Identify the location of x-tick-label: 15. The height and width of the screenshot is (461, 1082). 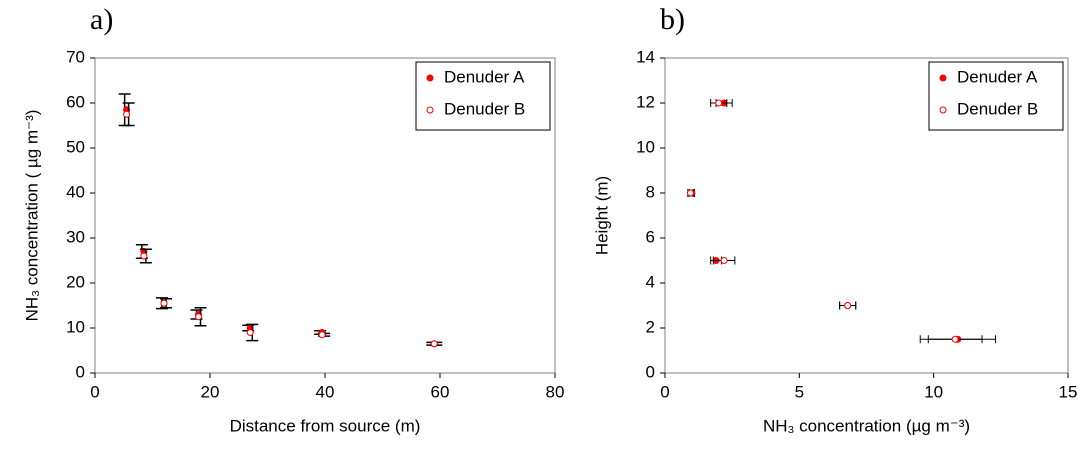
(1068, 391).